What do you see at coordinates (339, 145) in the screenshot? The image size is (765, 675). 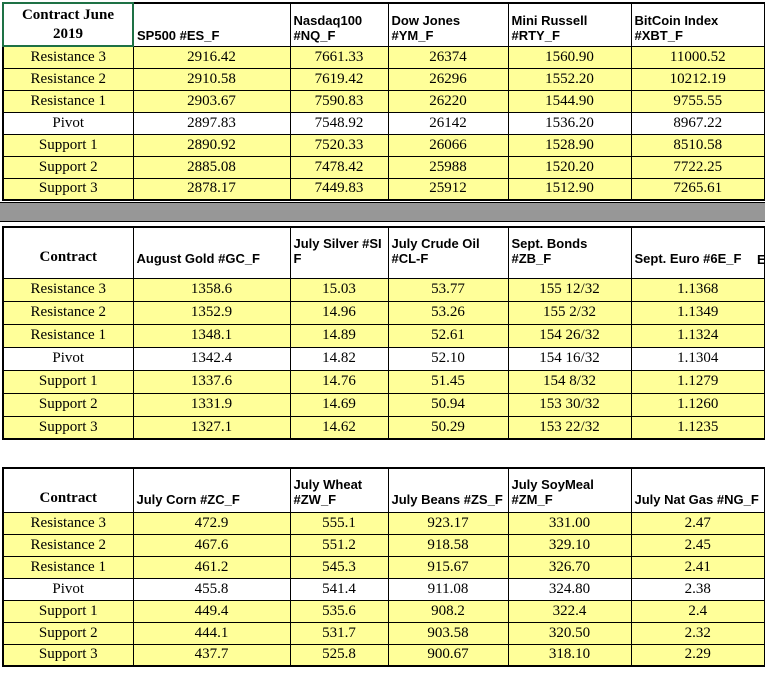 I see `value-cell: 7520.33` at bounding box center [339, 145].